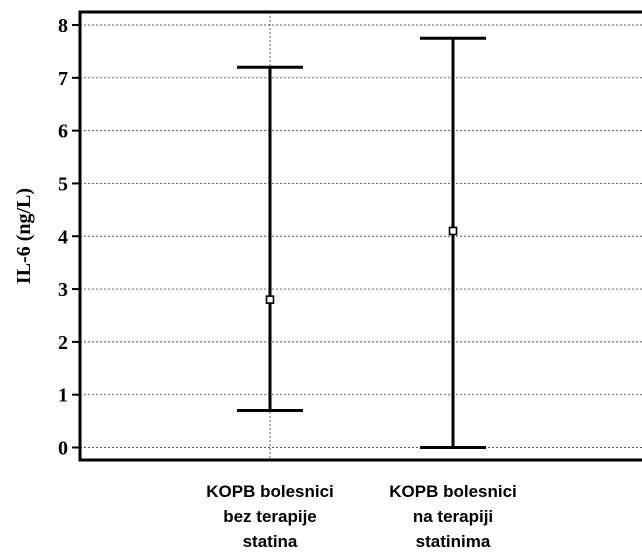 This screenshot has height=554, width=642. What do you see at coordinates (63, 449) in the screenshot?
I see `y-tick-label: 0` at bounding box center [63, 449].